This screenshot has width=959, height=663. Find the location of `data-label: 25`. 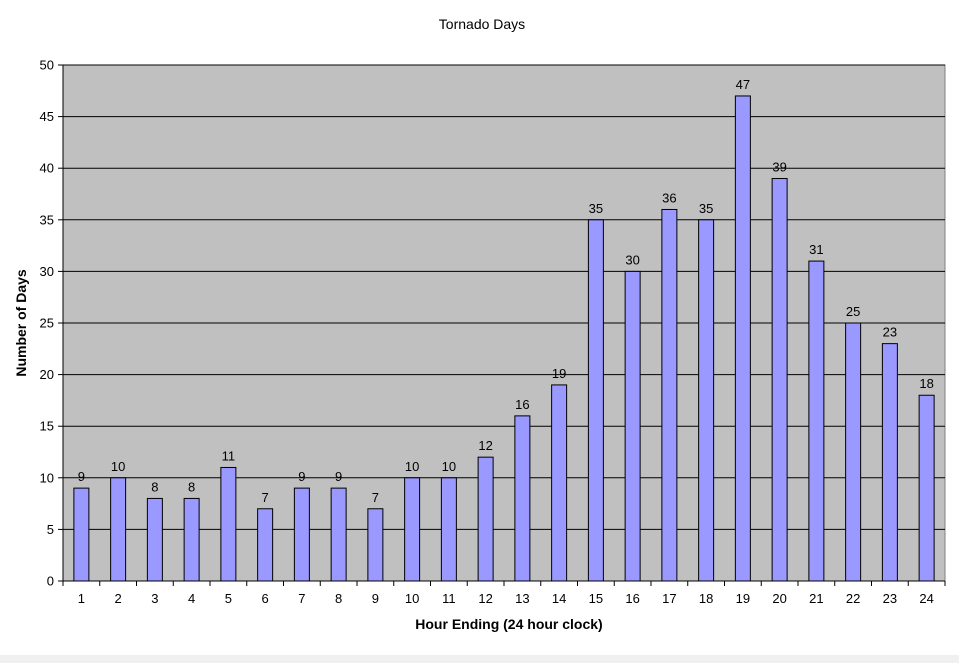

data-label: 25 is located at coordinates (853, 311).